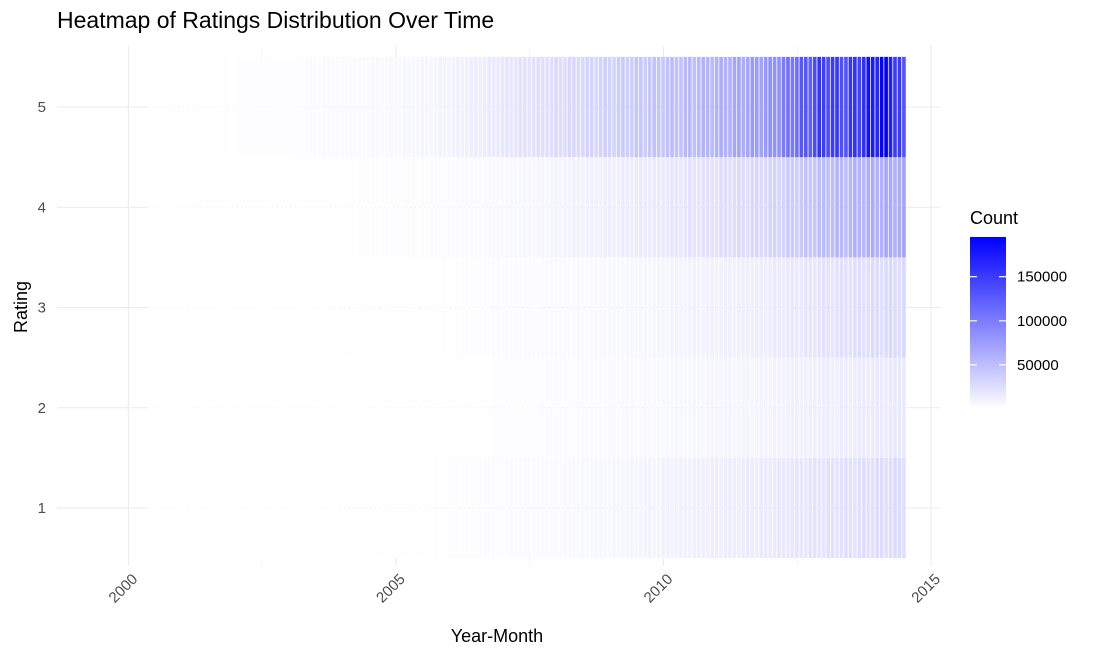 Image resolution: width=1098 pixels, height=657 pixels. What do you see at coordinates (42, 107) in the screenshot?
I see `y-tick-label: 5` at bounding box center [42, 107].